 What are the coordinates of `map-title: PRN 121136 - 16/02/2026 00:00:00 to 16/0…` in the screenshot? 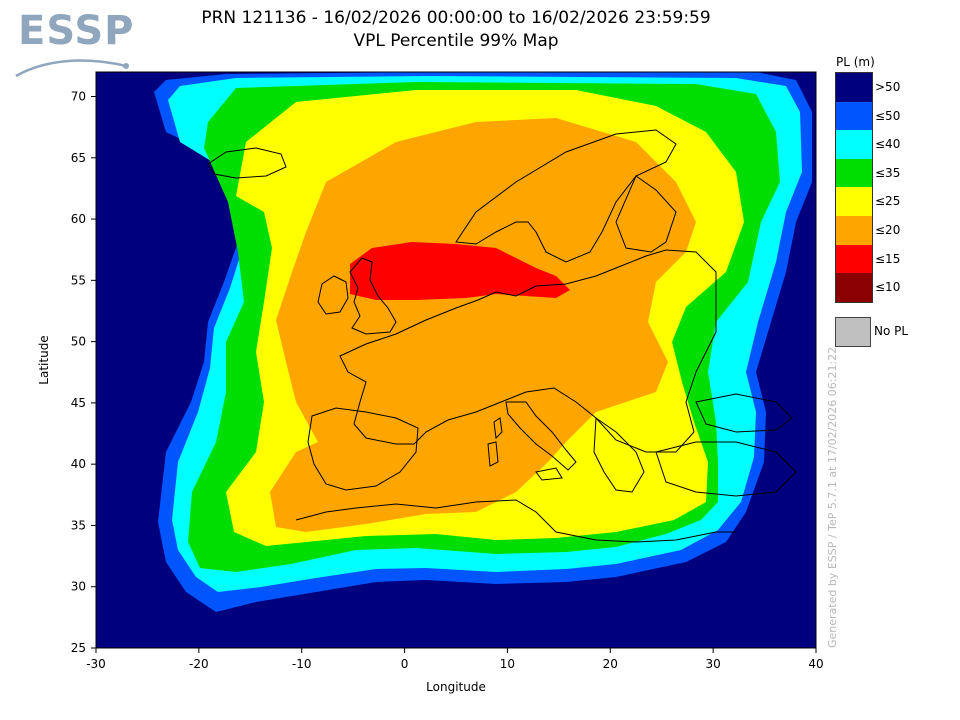 It's located at (456, 18).